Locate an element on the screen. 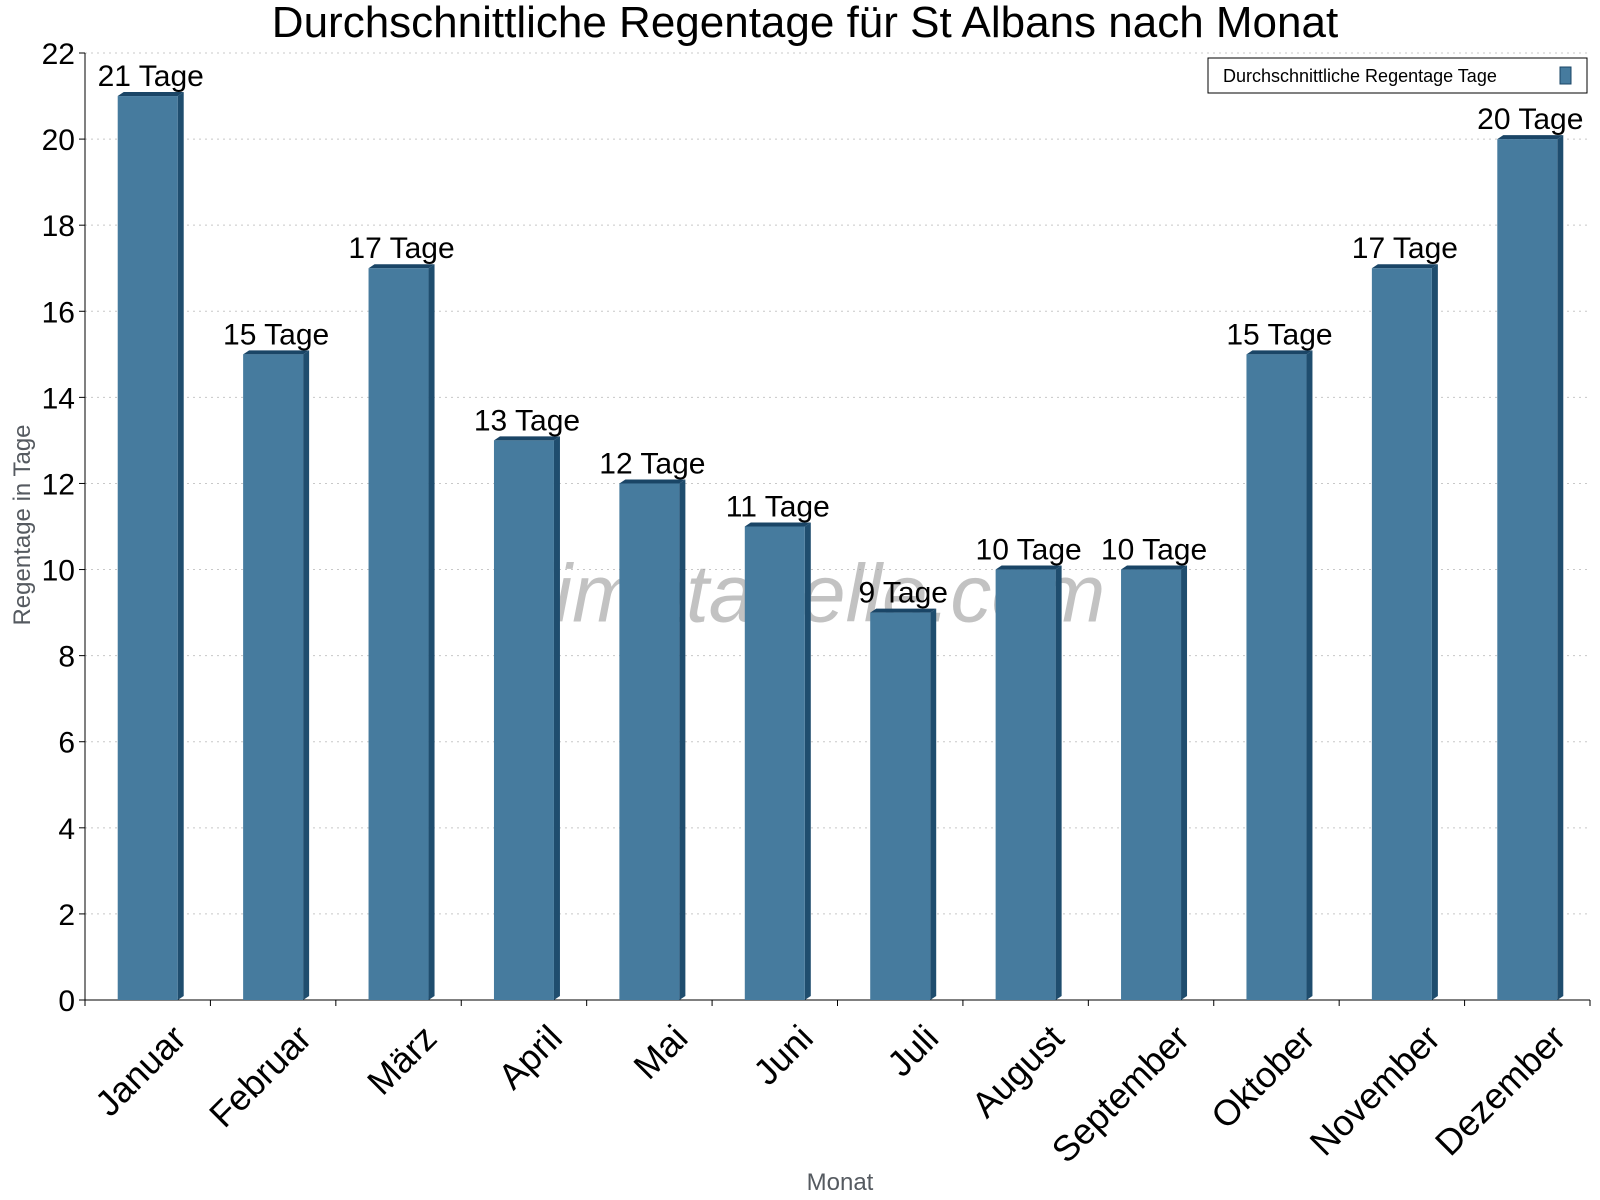  bar-juni is located at coordinates (777, 761).